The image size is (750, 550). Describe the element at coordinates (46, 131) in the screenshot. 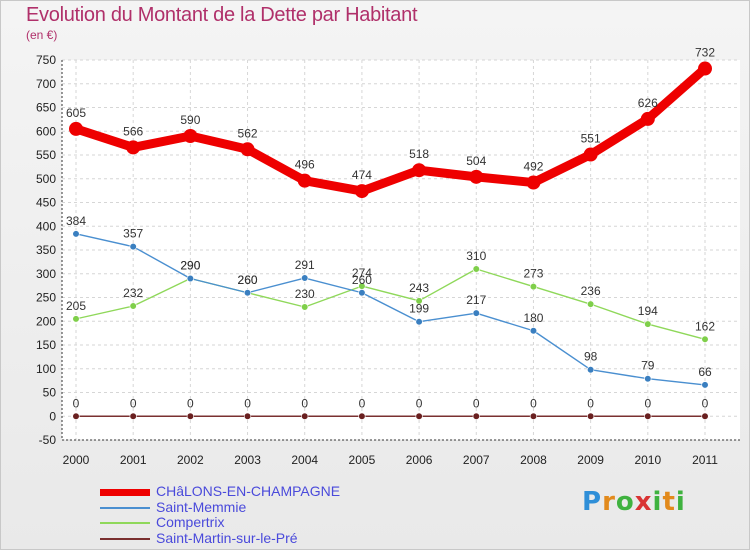

I see `y-tick-label: 600` at that location.